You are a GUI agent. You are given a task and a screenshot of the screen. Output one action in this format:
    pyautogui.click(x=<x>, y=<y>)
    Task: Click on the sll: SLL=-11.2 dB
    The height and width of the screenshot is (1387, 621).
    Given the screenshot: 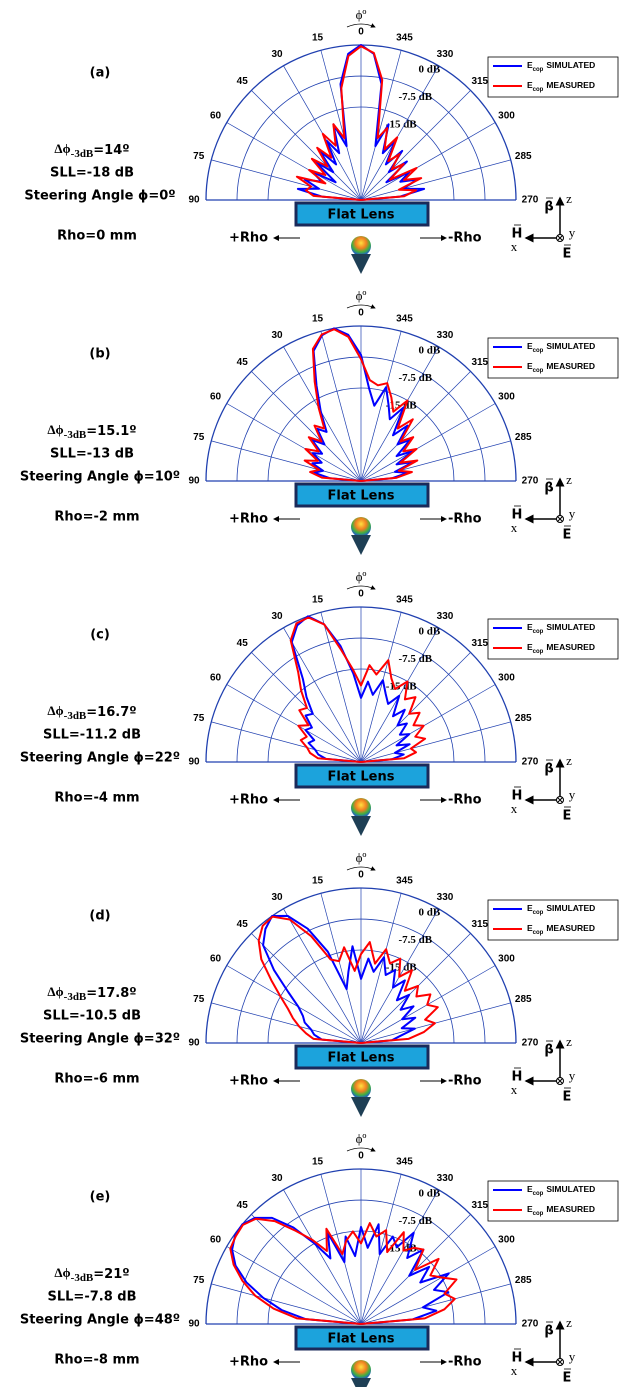 What is the action you would take?
    pyautogui.click(x=92, y=735)
    